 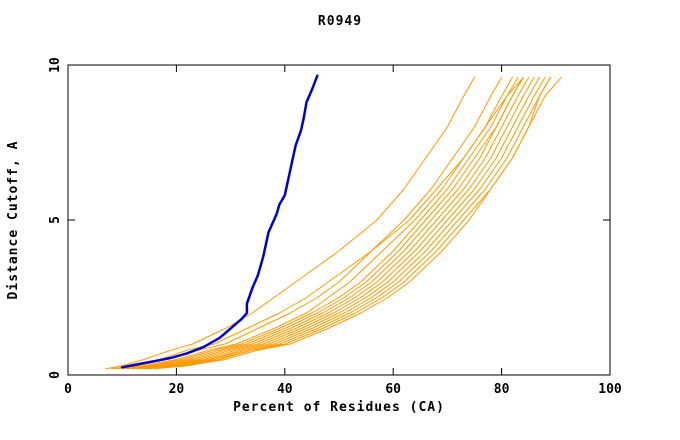 I want to click on y-tick-label: 5, so click(x=55, y=220).